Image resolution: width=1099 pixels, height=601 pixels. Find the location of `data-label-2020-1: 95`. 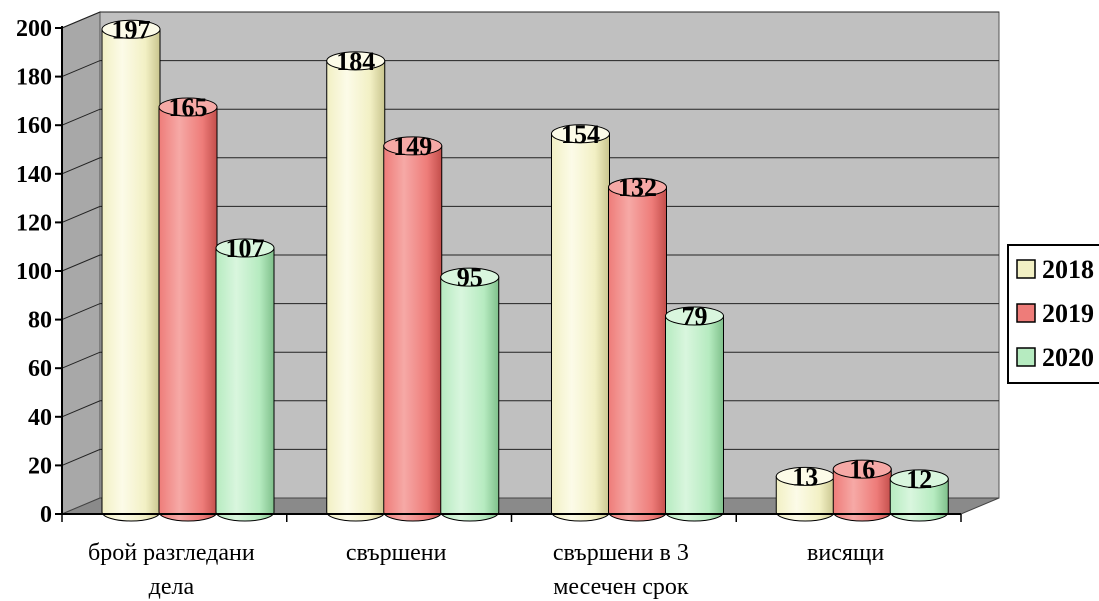

data-label-2020-1: 95 is located at coordinates (470, 277).